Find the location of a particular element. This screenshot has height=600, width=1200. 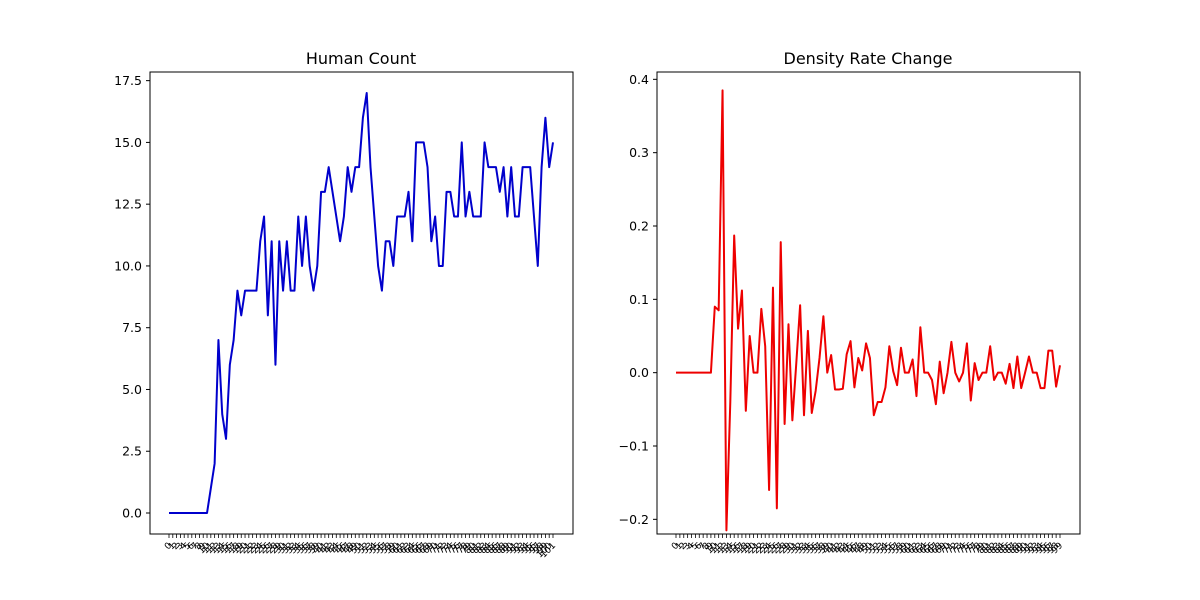

y-tick-label: 0.2 is located at coordinates (639, 226).